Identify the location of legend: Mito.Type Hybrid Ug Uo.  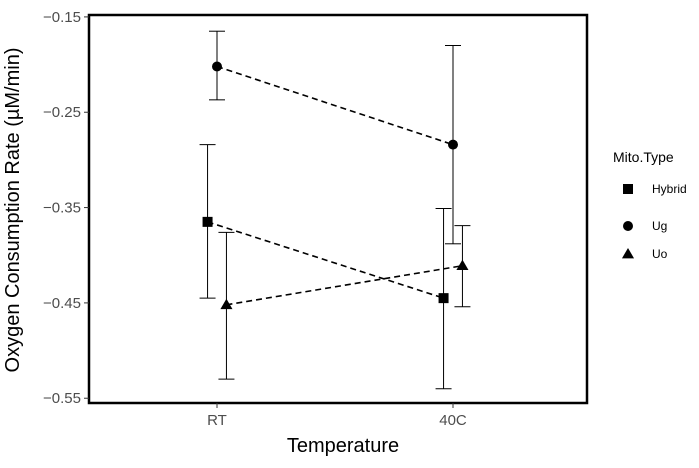
(650, 205).